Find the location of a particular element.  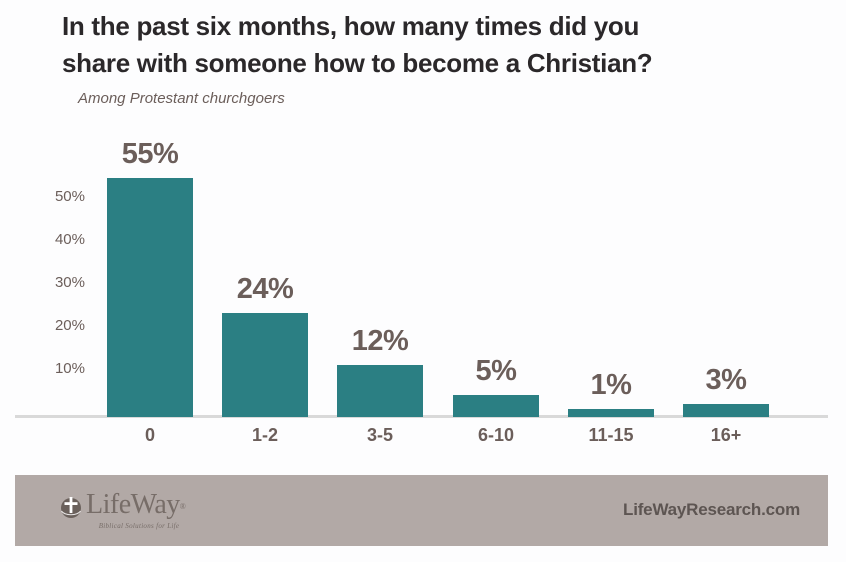

registered-mark: ® is located at coordinates (182, 506).